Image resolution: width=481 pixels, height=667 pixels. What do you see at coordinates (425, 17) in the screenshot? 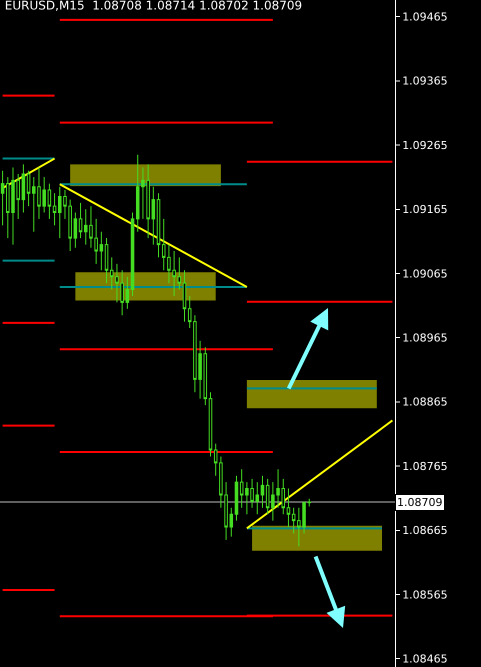
I see `y-tick-label: 1.09465` at bounding box center [425, 17].